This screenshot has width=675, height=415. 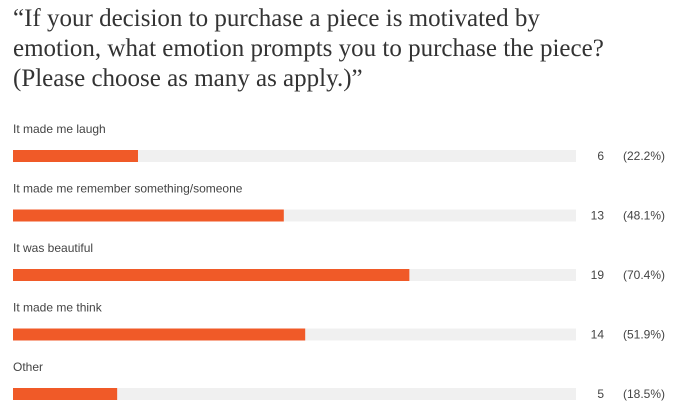 I want to click on percent-label: (48.1%), so click(x=644, y=216).